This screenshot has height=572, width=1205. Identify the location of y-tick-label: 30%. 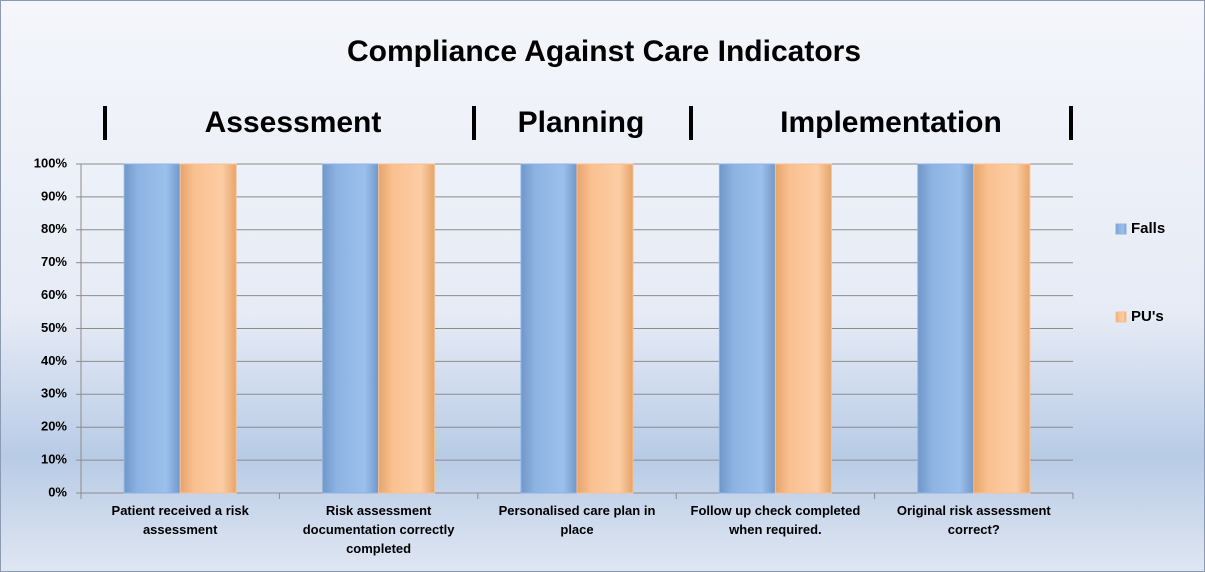
(54, 393).